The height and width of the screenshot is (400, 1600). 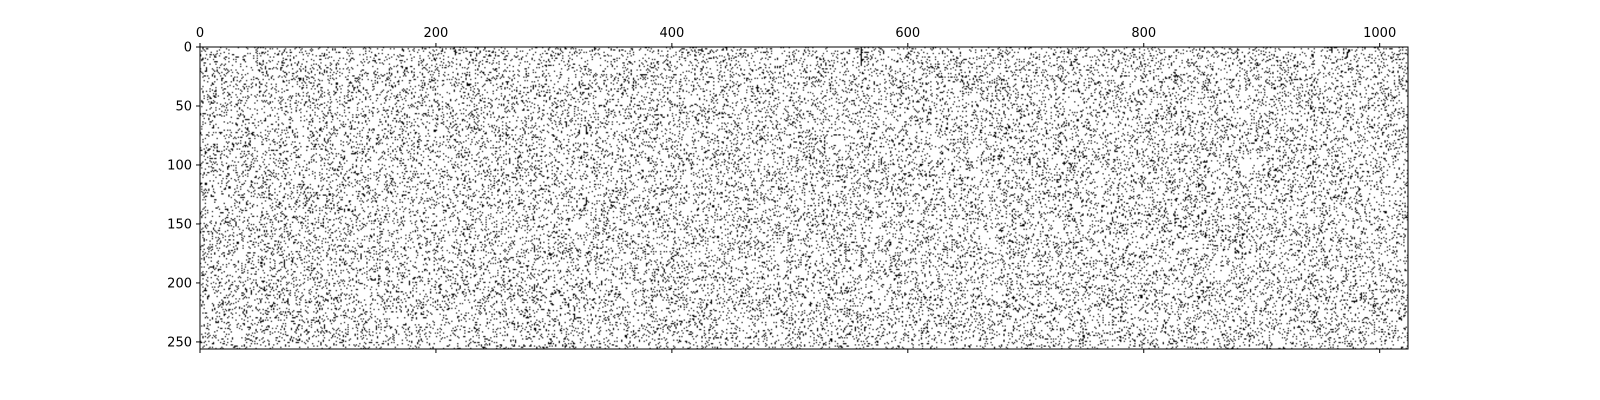 What do you see at coordinates (1143, 33) in the screenshot?
I see `x-tick-label: 800` at bounding box center [1143, 33].